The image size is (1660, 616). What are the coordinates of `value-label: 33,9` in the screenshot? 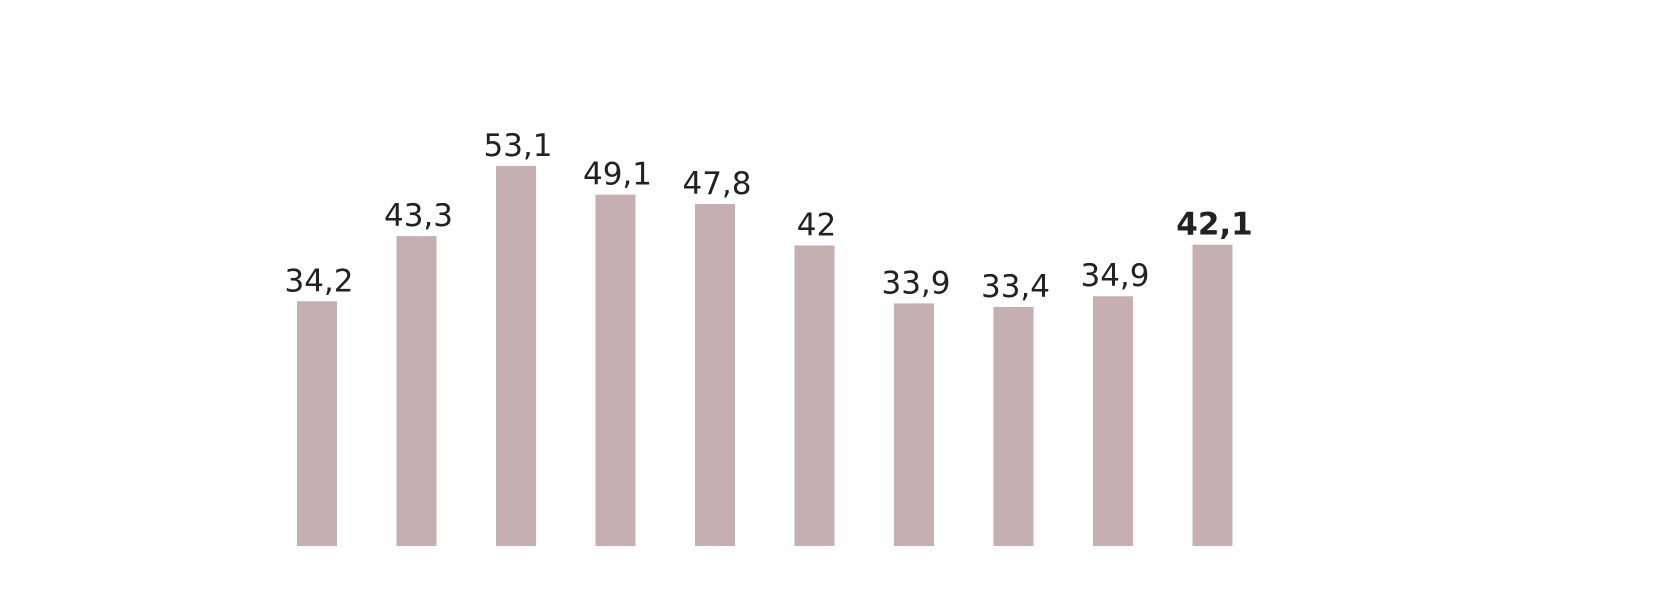 It's located at (915, 283).